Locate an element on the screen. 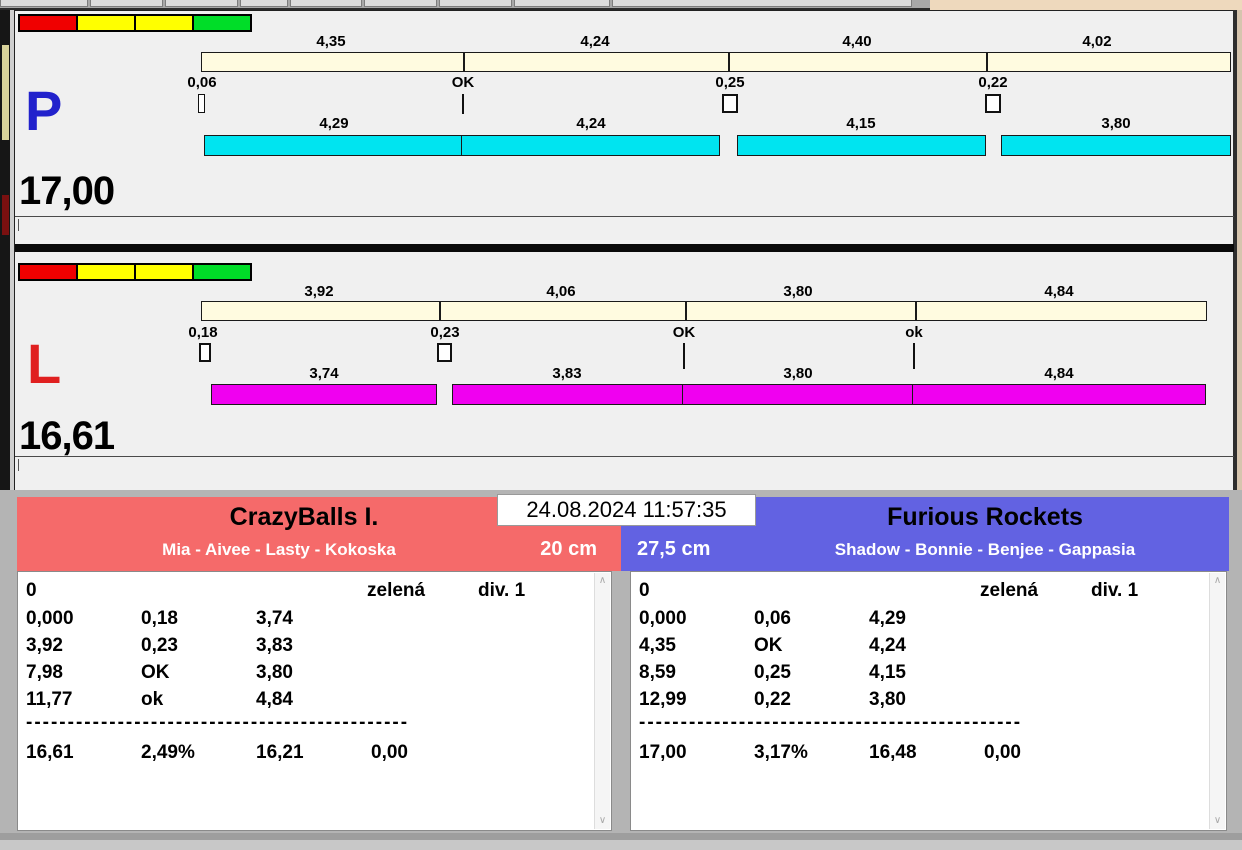 This screenshot has width=1242, height=850. top-bar-value: 4,84 is located at coordinates (1059, 291).